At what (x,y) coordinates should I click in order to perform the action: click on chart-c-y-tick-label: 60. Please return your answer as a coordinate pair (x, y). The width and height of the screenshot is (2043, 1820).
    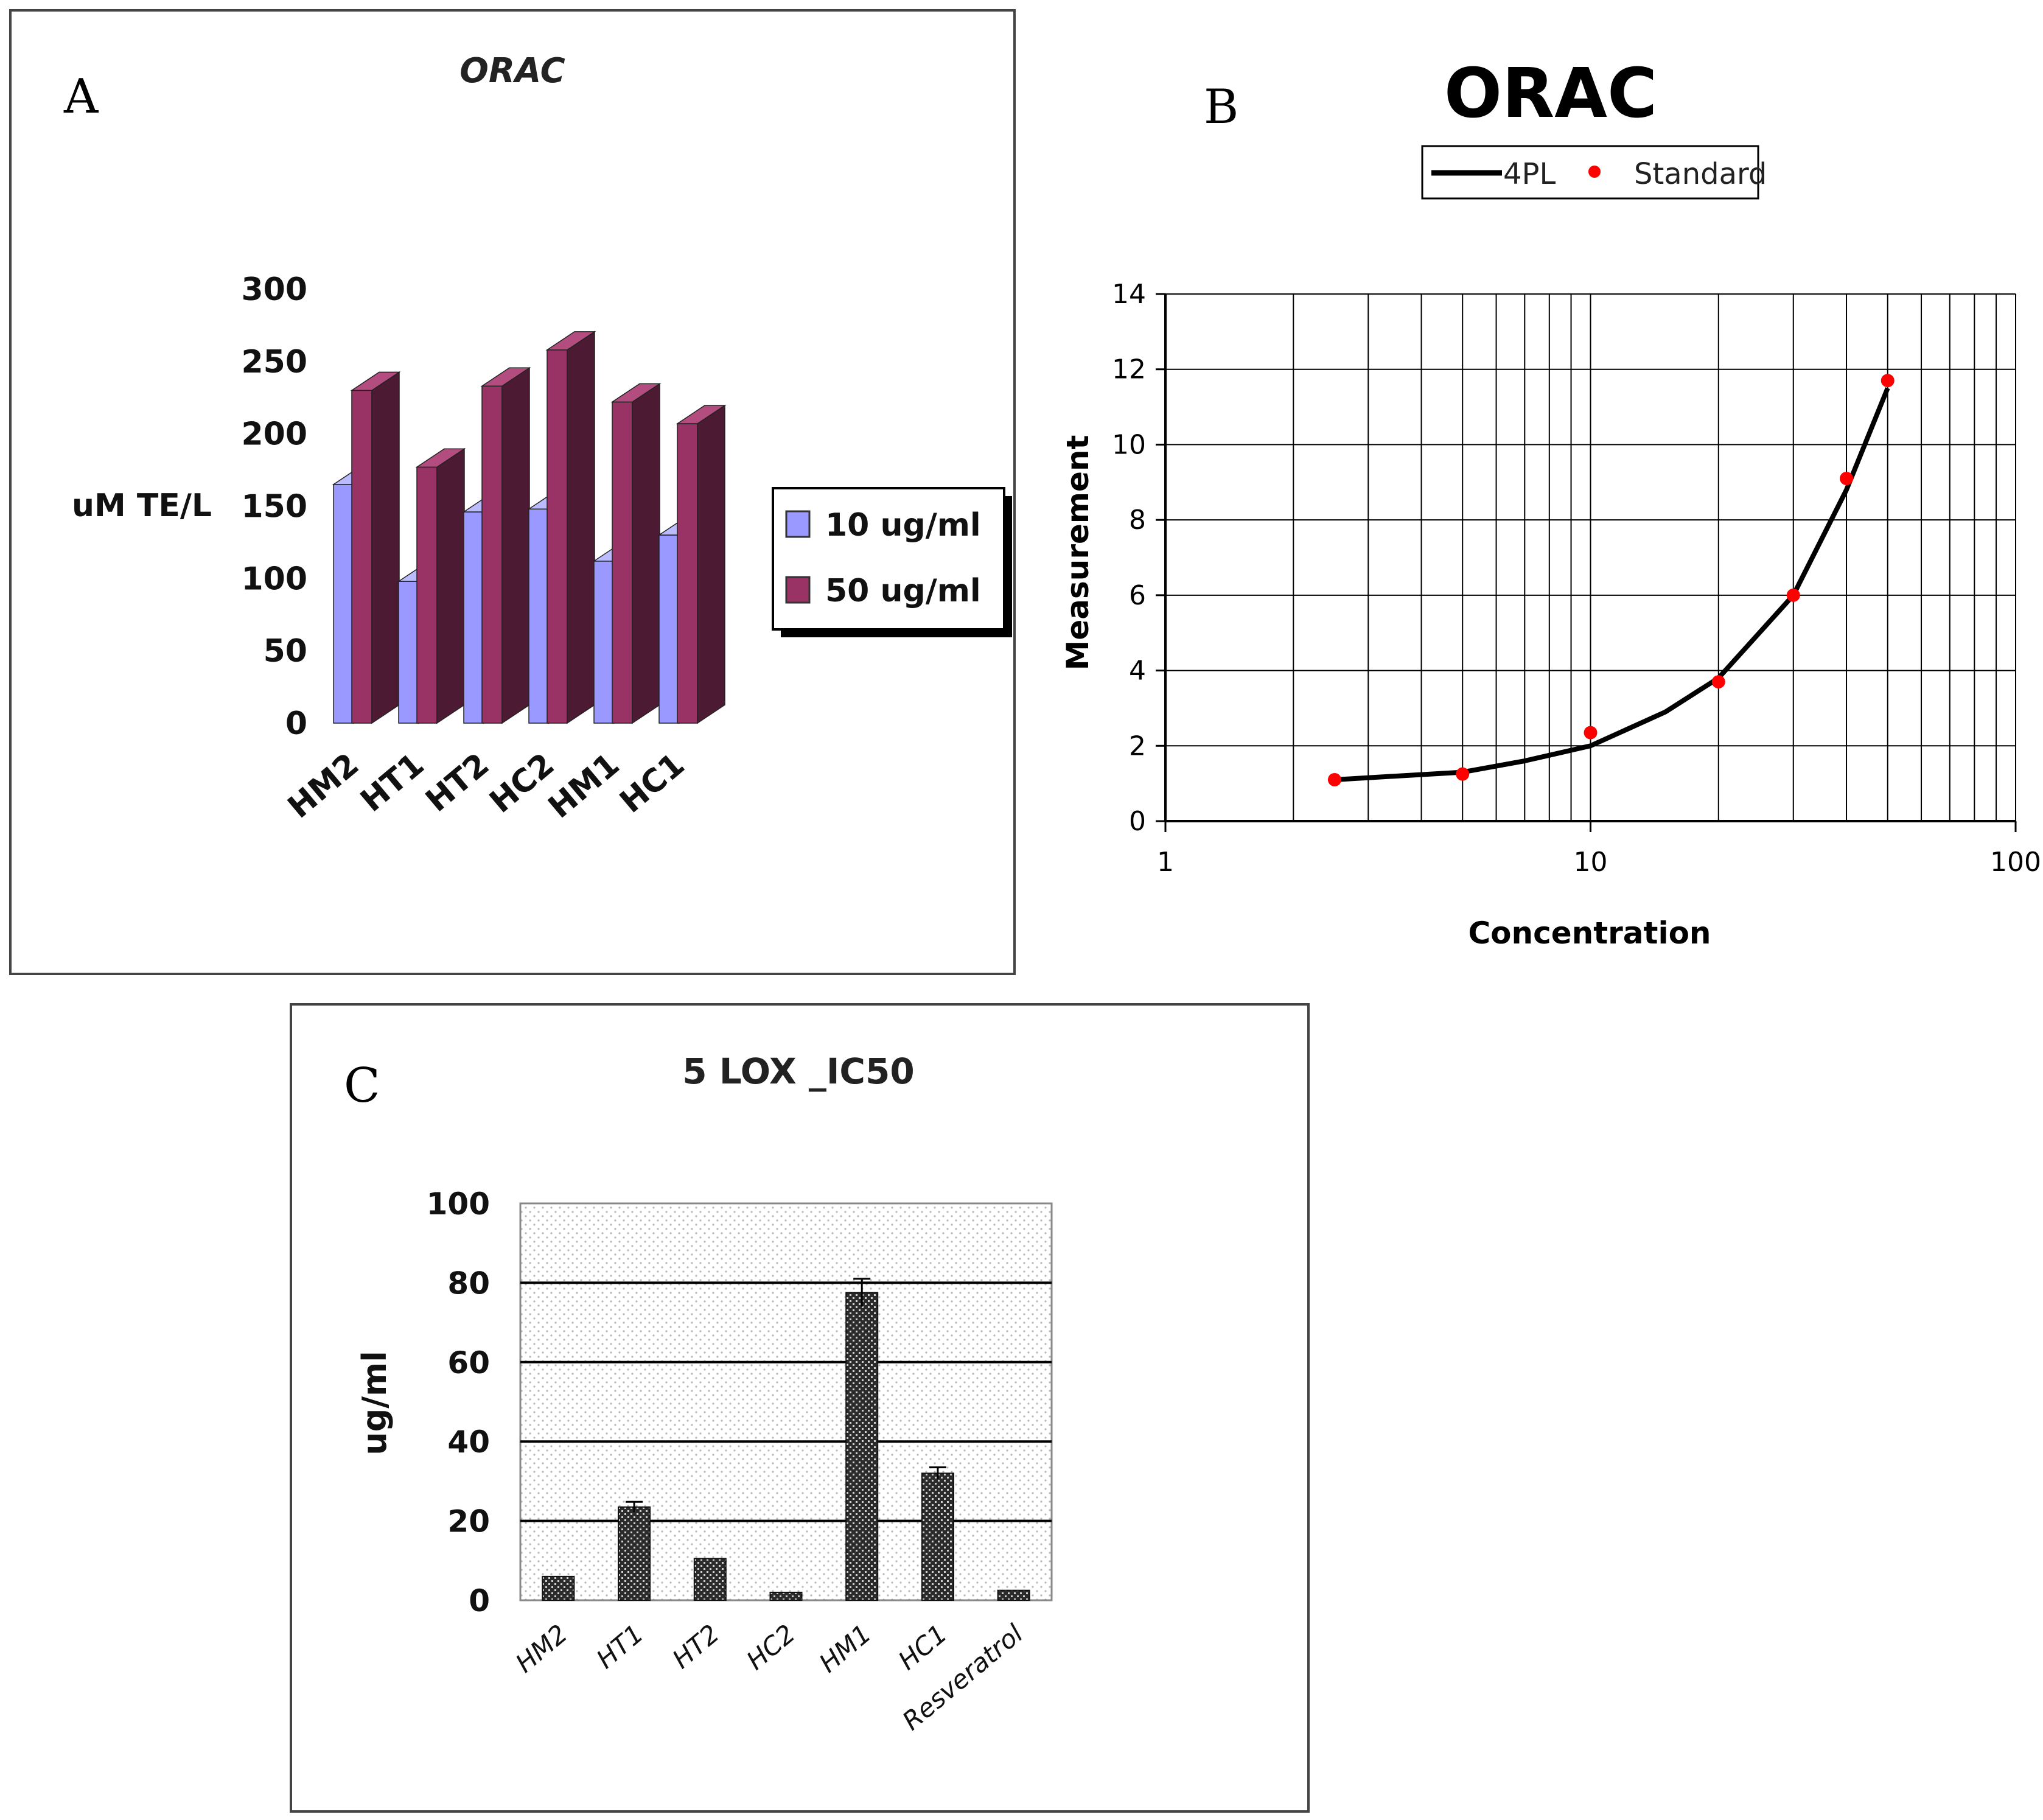
    Looking at the image, I should click on (468, 1363).